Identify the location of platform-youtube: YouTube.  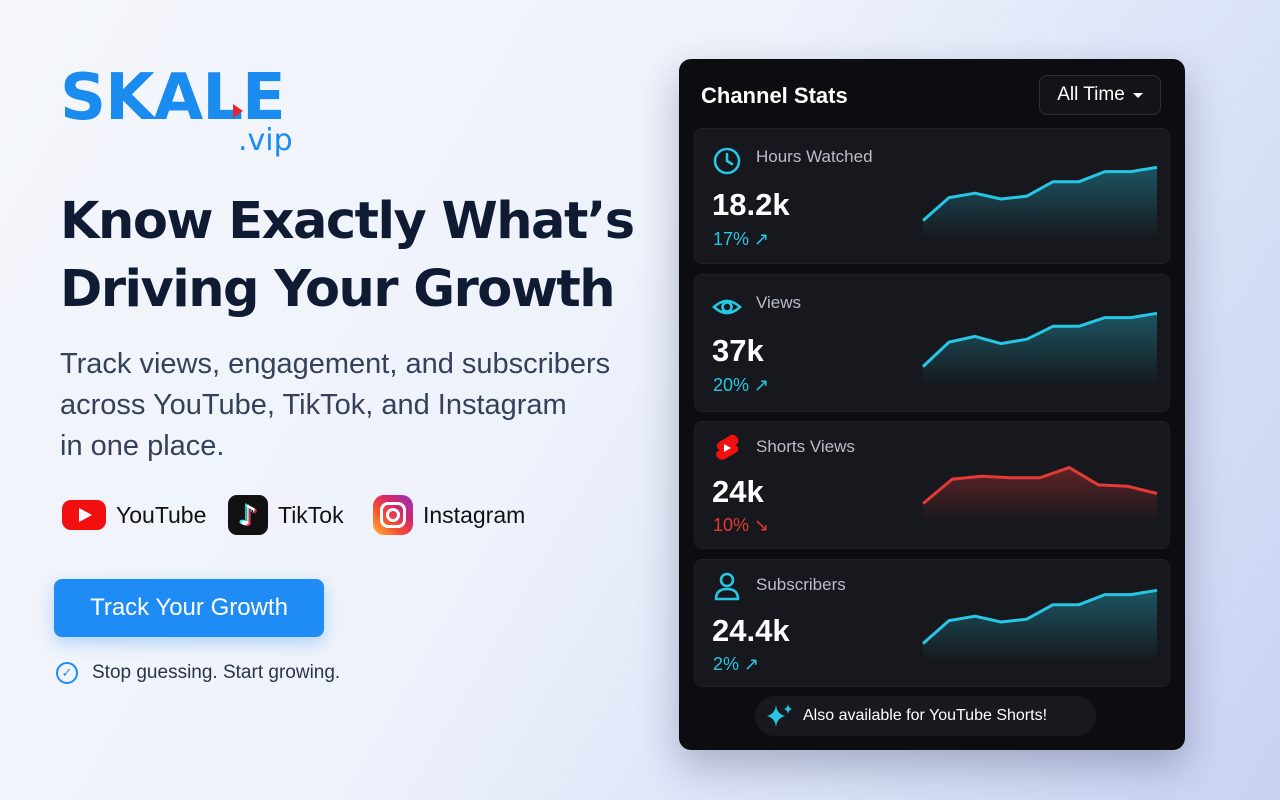
(134, 515).